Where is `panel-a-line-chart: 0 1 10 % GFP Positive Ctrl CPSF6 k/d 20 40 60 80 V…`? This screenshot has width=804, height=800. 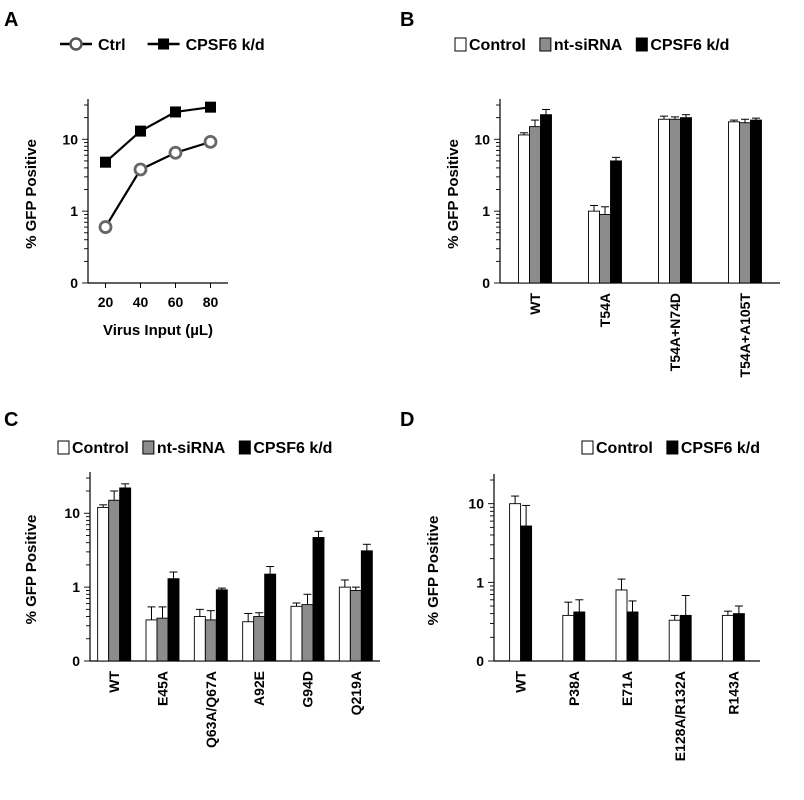 panel-a-line-chart: 0 1 10 % GFP Positive Ctrl CPSF6 k/d 20 40 60 80 V… is located at coordinates (144, 188).